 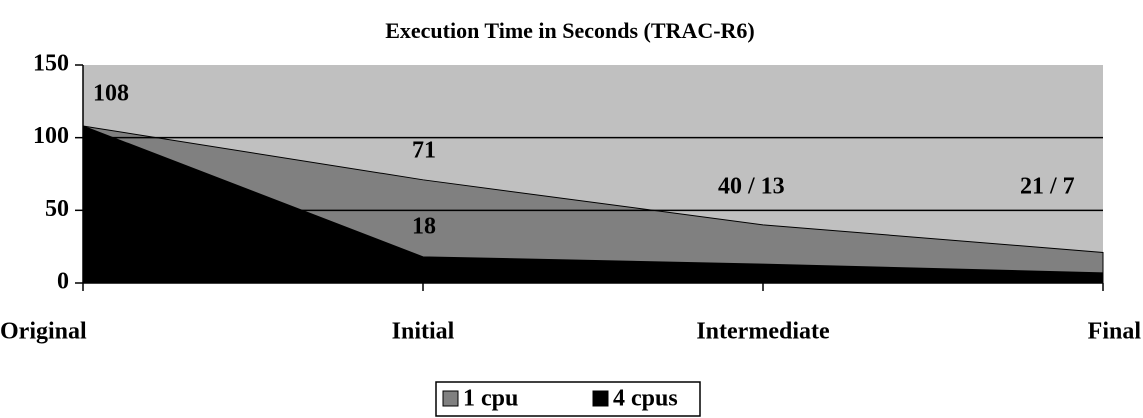 What do you see at coordinates (1047, 187) in the screenshot?
I see `annotation: 21 / 7` at bounding box center [1047, 187].